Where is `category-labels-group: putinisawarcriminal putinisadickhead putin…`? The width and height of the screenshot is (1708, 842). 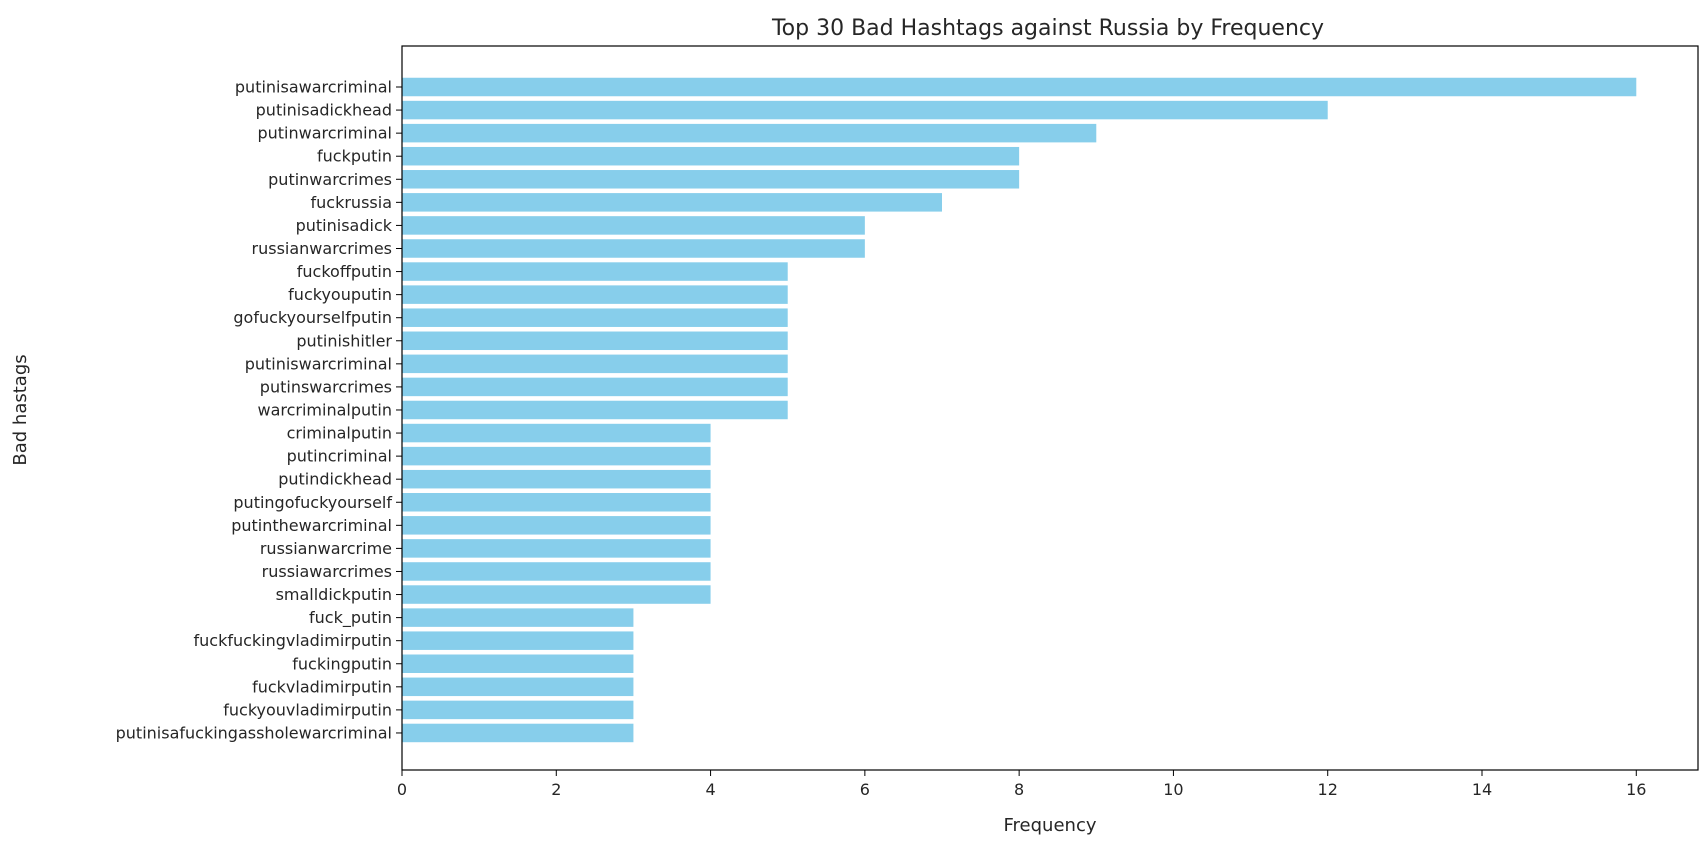 category-labels-group: putinisawarcriminal putinisadickhead putin… is located at coordinates (259, 410).